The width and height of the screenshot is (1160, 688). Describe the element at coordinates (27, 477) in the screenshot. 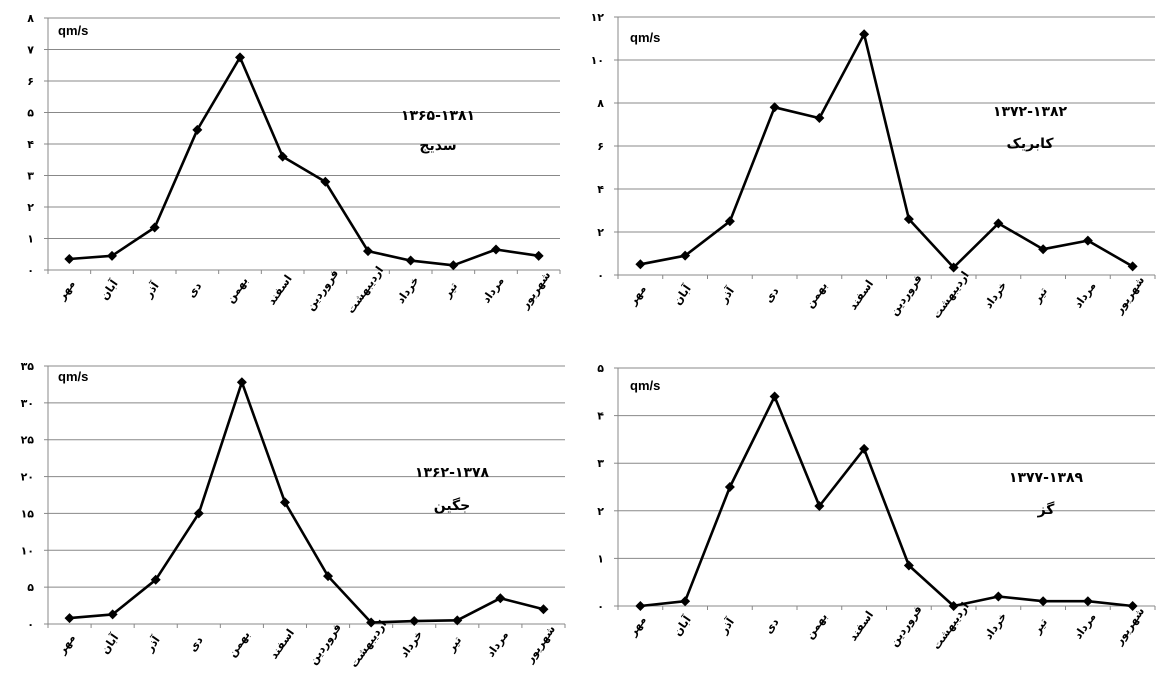

I see `y-tick-label: ۲۰` at that location.